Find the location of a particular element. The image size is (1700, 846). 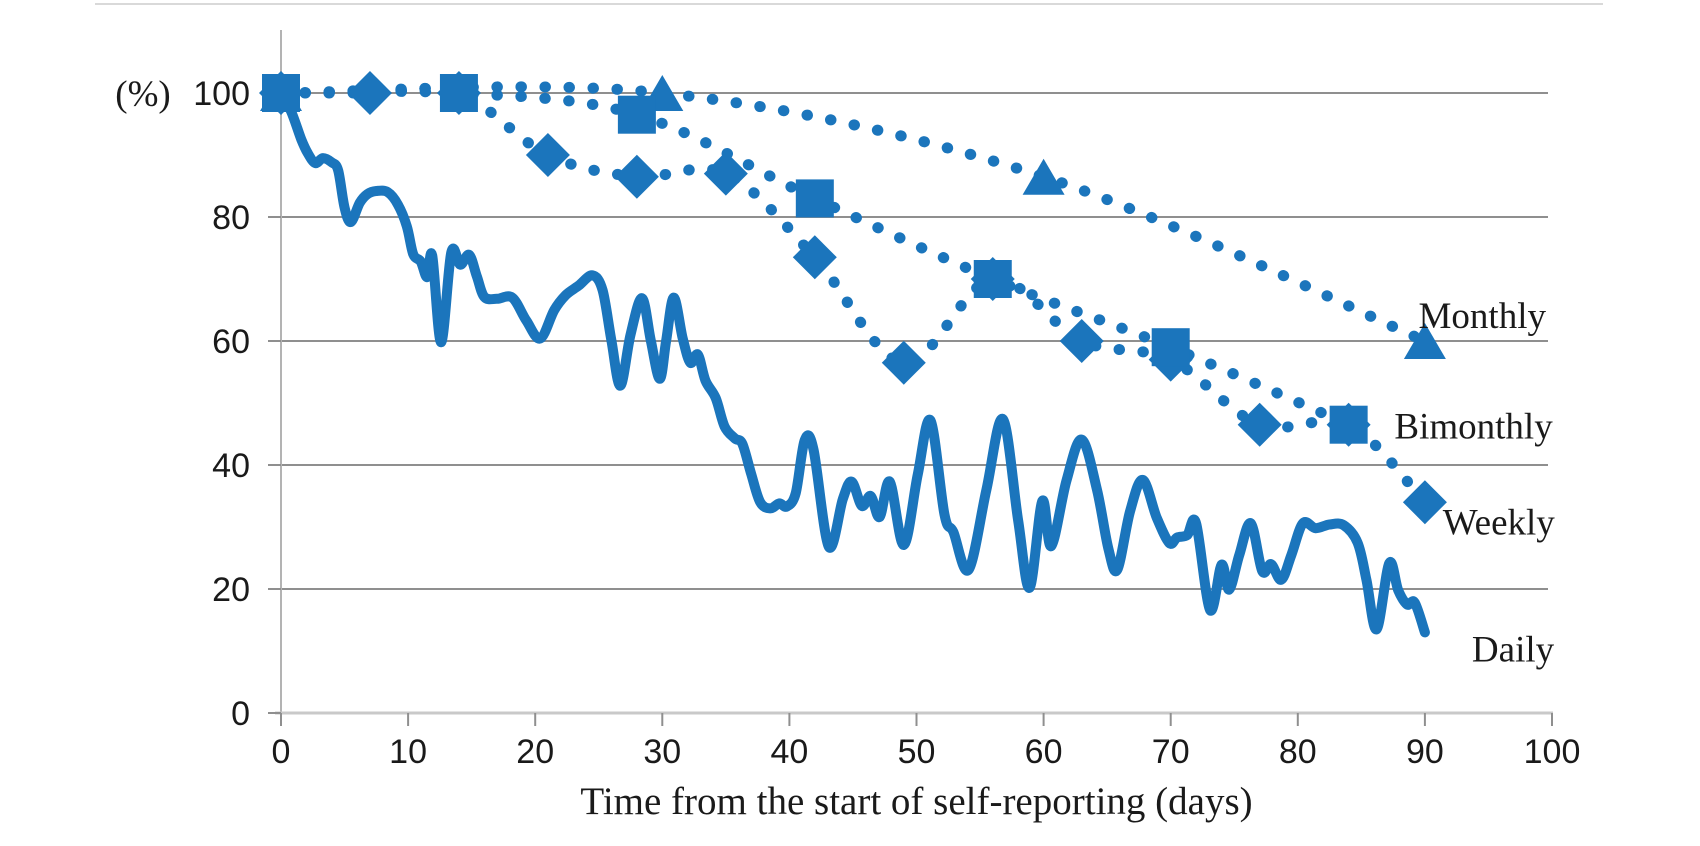

series-label-monthly: Monthly is located at coordinates (1483, 316).